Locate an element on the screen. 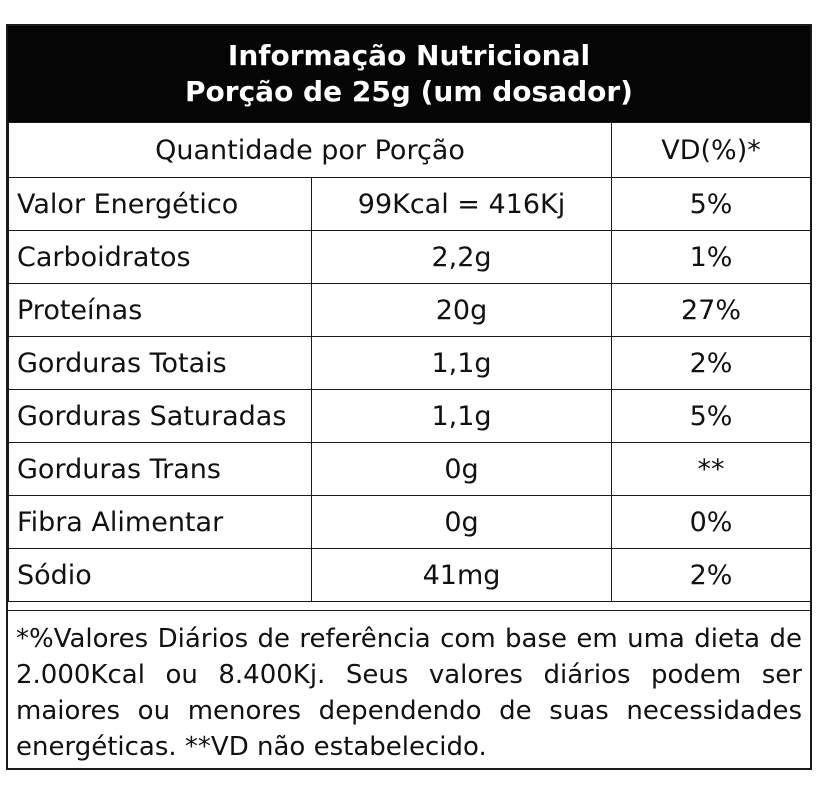 This screenshot has height=800, width=821. nutrient-amount: 41mg is located at coordinates (461, 575).